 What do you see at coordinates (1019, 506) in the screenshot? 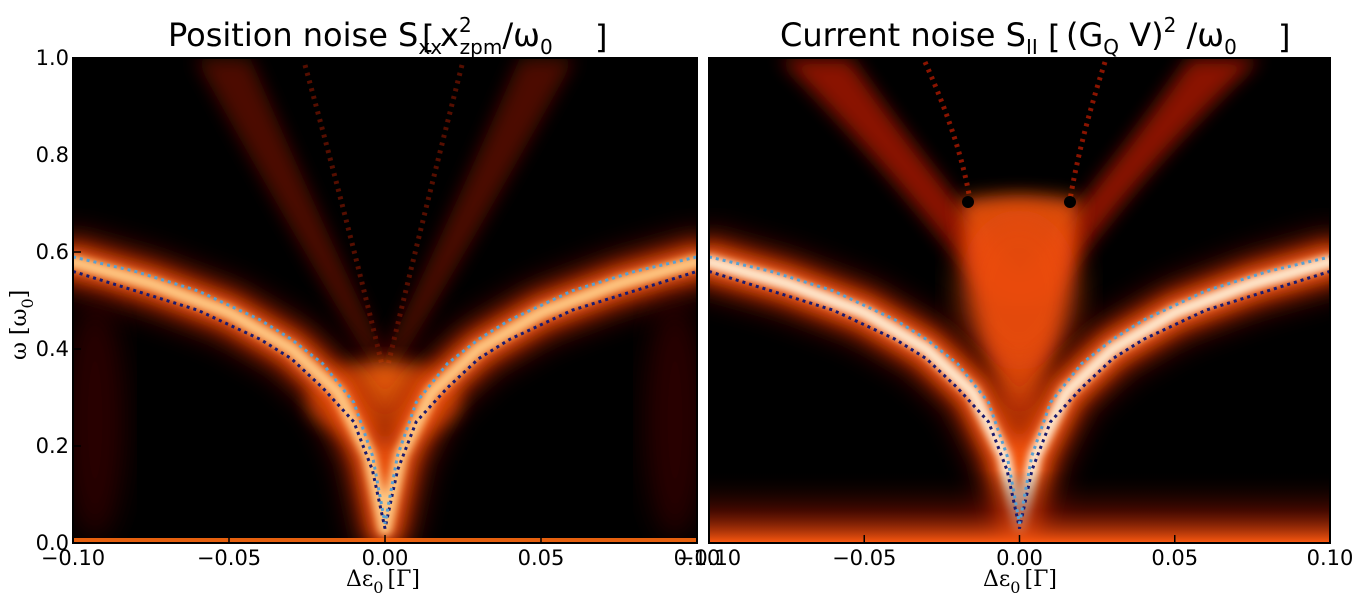
I see `floor-band` at bounding box center [1019, 506].